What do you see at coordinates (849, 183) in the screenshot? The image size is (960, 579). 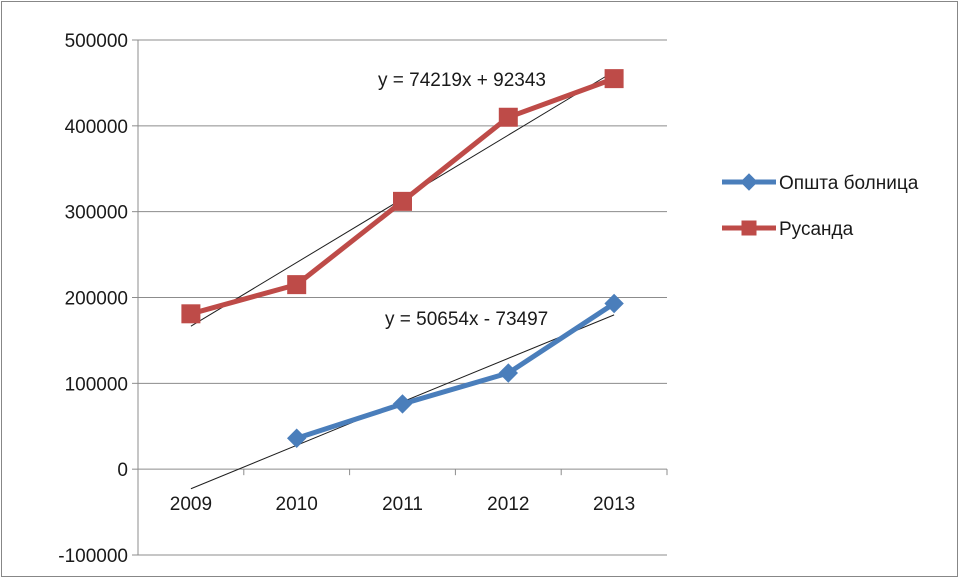 I see `legend-label: Општа болница` at bounding box center [849, 183].